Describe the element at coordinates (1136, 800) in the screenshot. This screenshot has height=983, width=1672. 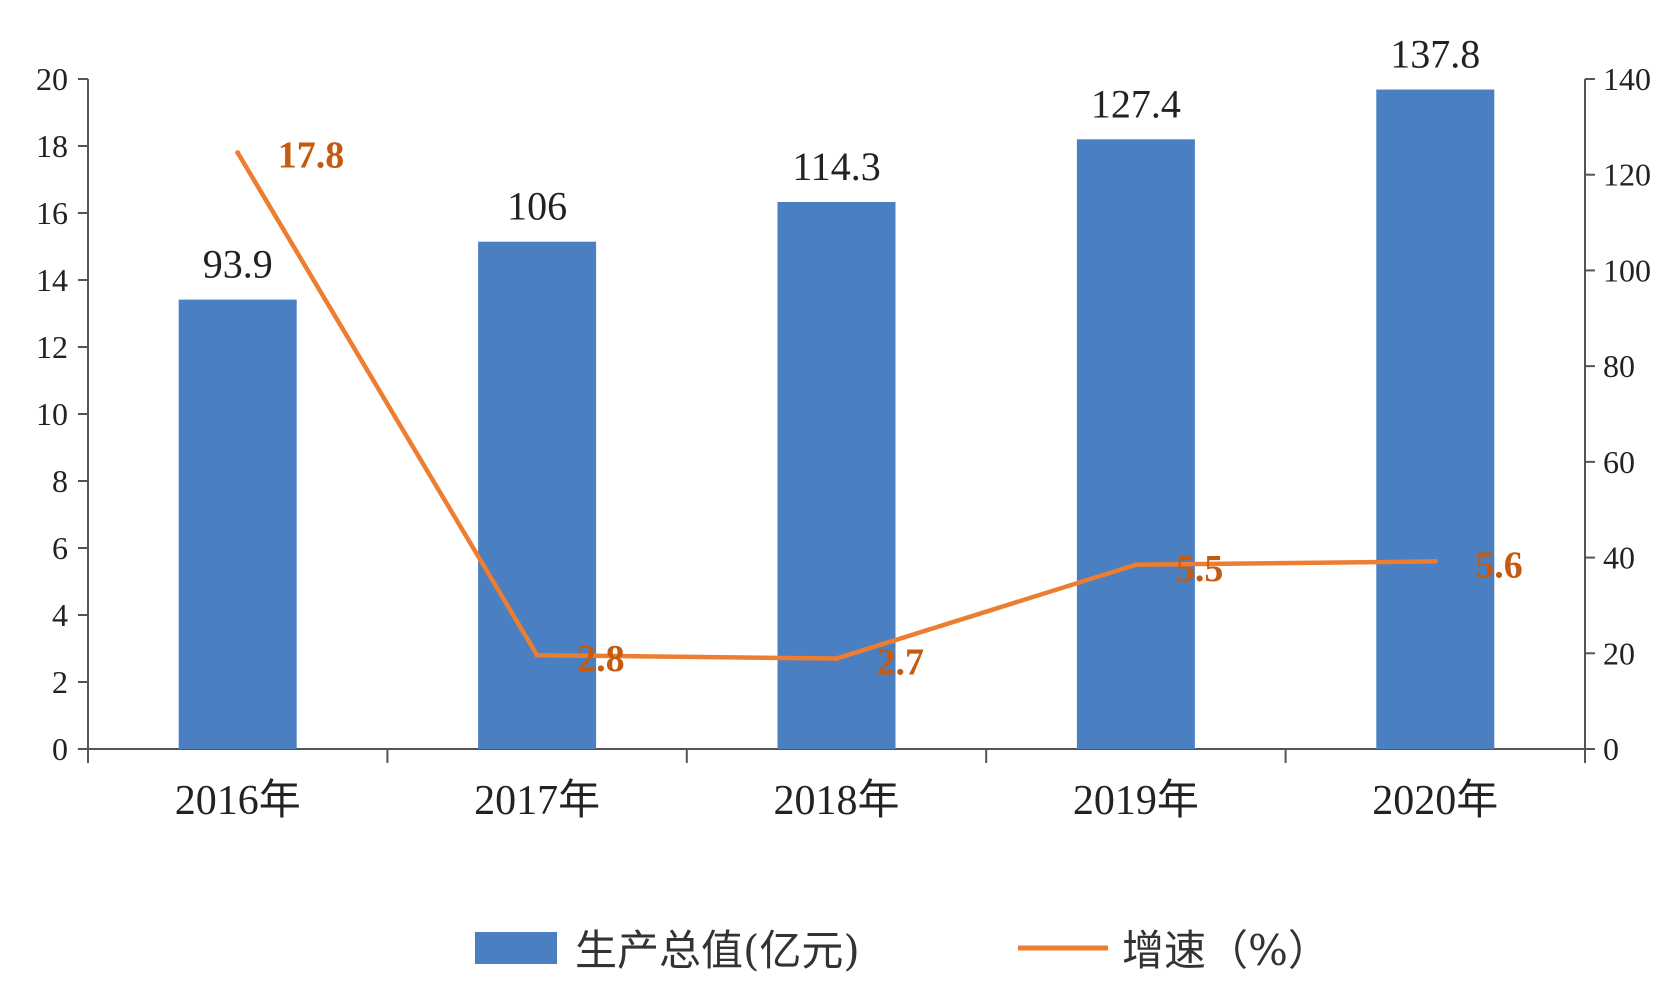
I see `x-tick-label: 2019年` at that location.